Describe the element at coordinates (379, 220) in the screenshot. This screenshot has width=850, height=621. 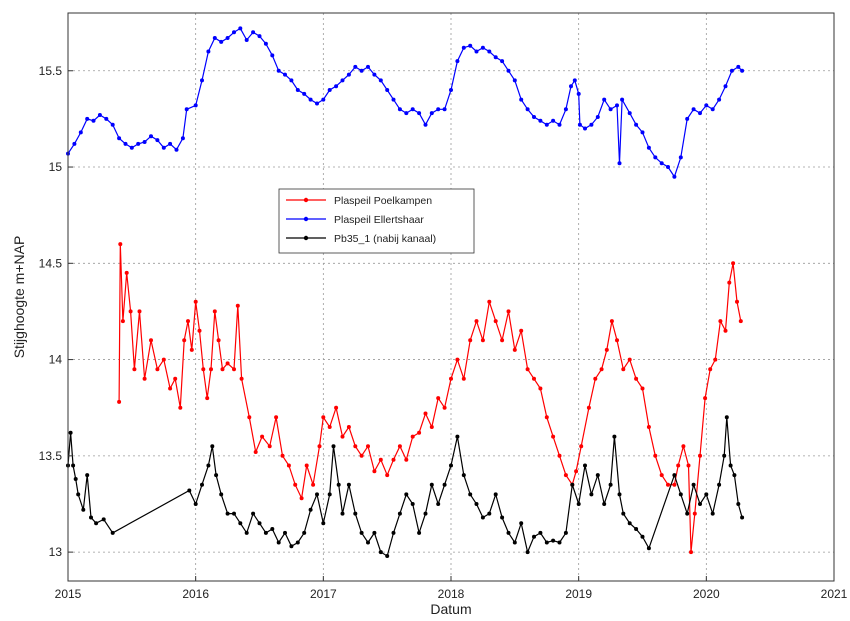
I see `legend-label: Plaspeil Ellertshaar` at that location.